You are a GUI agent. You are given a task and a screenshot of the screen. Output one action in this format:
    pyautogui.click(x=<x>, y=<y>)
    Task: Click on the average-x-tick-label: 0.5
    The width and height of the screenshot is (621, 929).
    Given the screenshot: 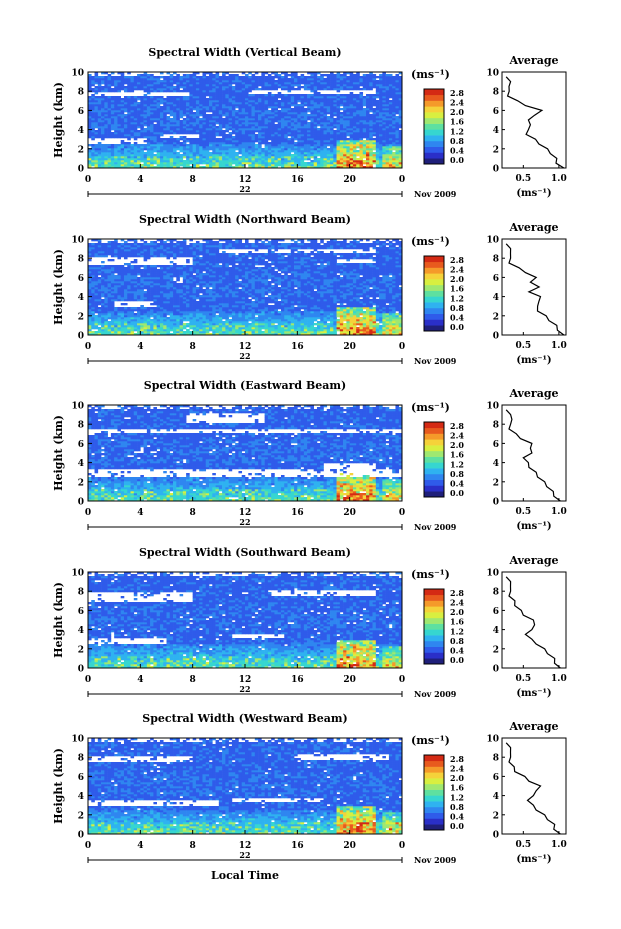 What is the action you would take?
    pyautogui.click(x=523, y=845)
    